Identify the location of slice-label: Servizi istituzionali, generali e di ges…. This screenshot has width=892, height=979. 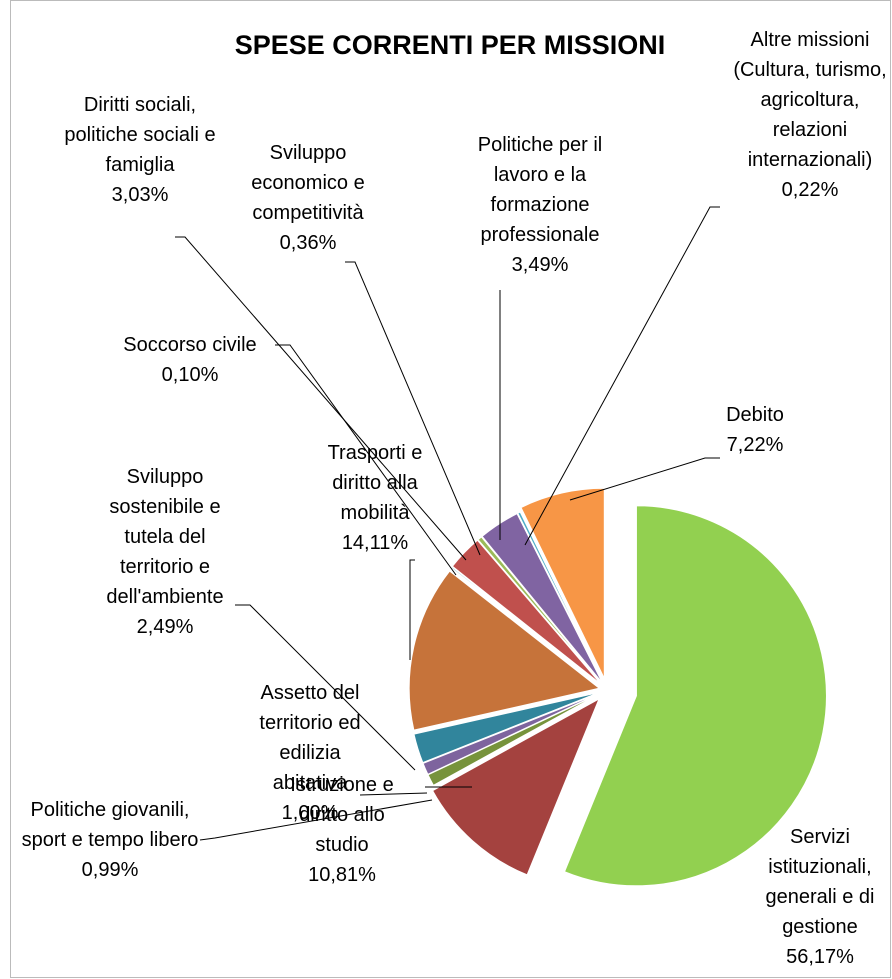
(816, 897).